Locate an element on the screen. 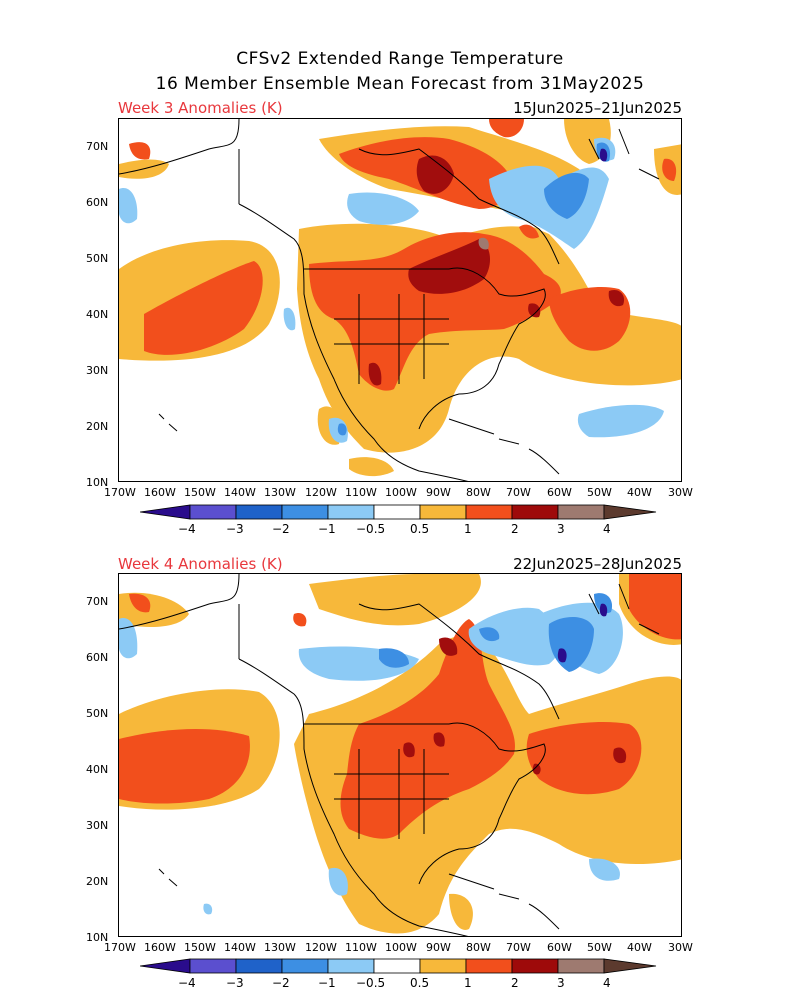  week4-lon-label: 120W is located at coordinates (321, 947).